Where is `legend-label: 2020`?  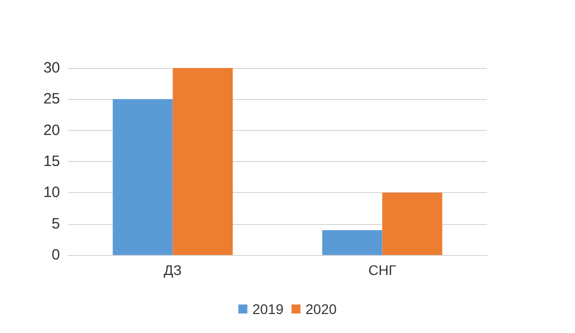 legend-label: 2020 is located at coordinates (321, 309).